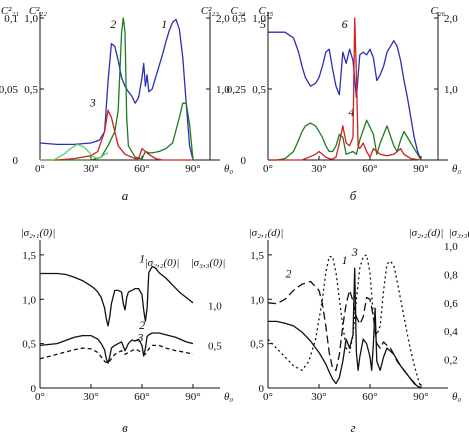 The image size is (469, 437). I want to click on y-tick-label-right: 0,2, so click(451, 361).